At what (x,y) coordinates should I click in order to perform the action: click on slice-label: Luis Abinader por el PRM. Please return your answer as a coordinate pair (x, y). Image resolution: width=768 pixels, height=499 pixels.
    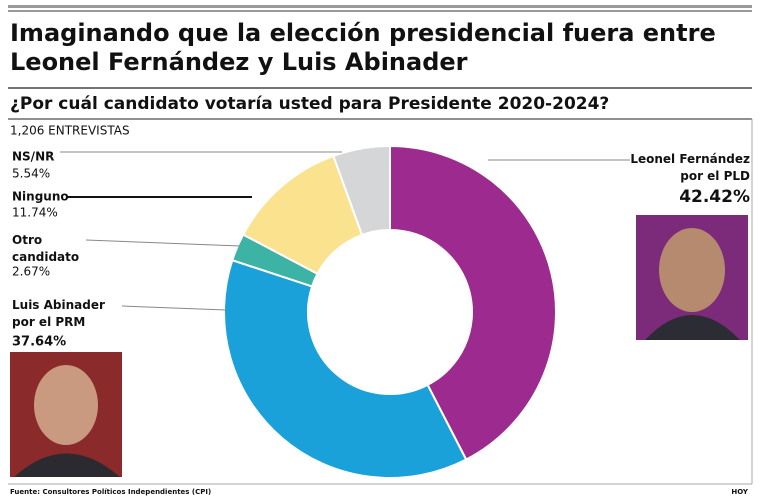
    Looking at the image, I should click on (58, 313).